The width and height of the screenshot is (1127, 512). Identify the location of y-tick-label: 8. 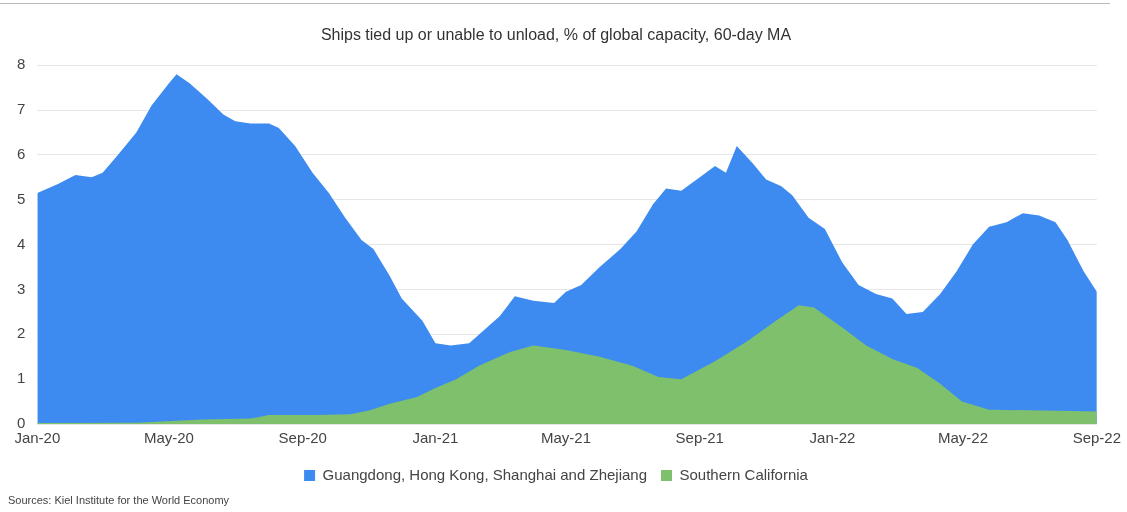
(21, 64).